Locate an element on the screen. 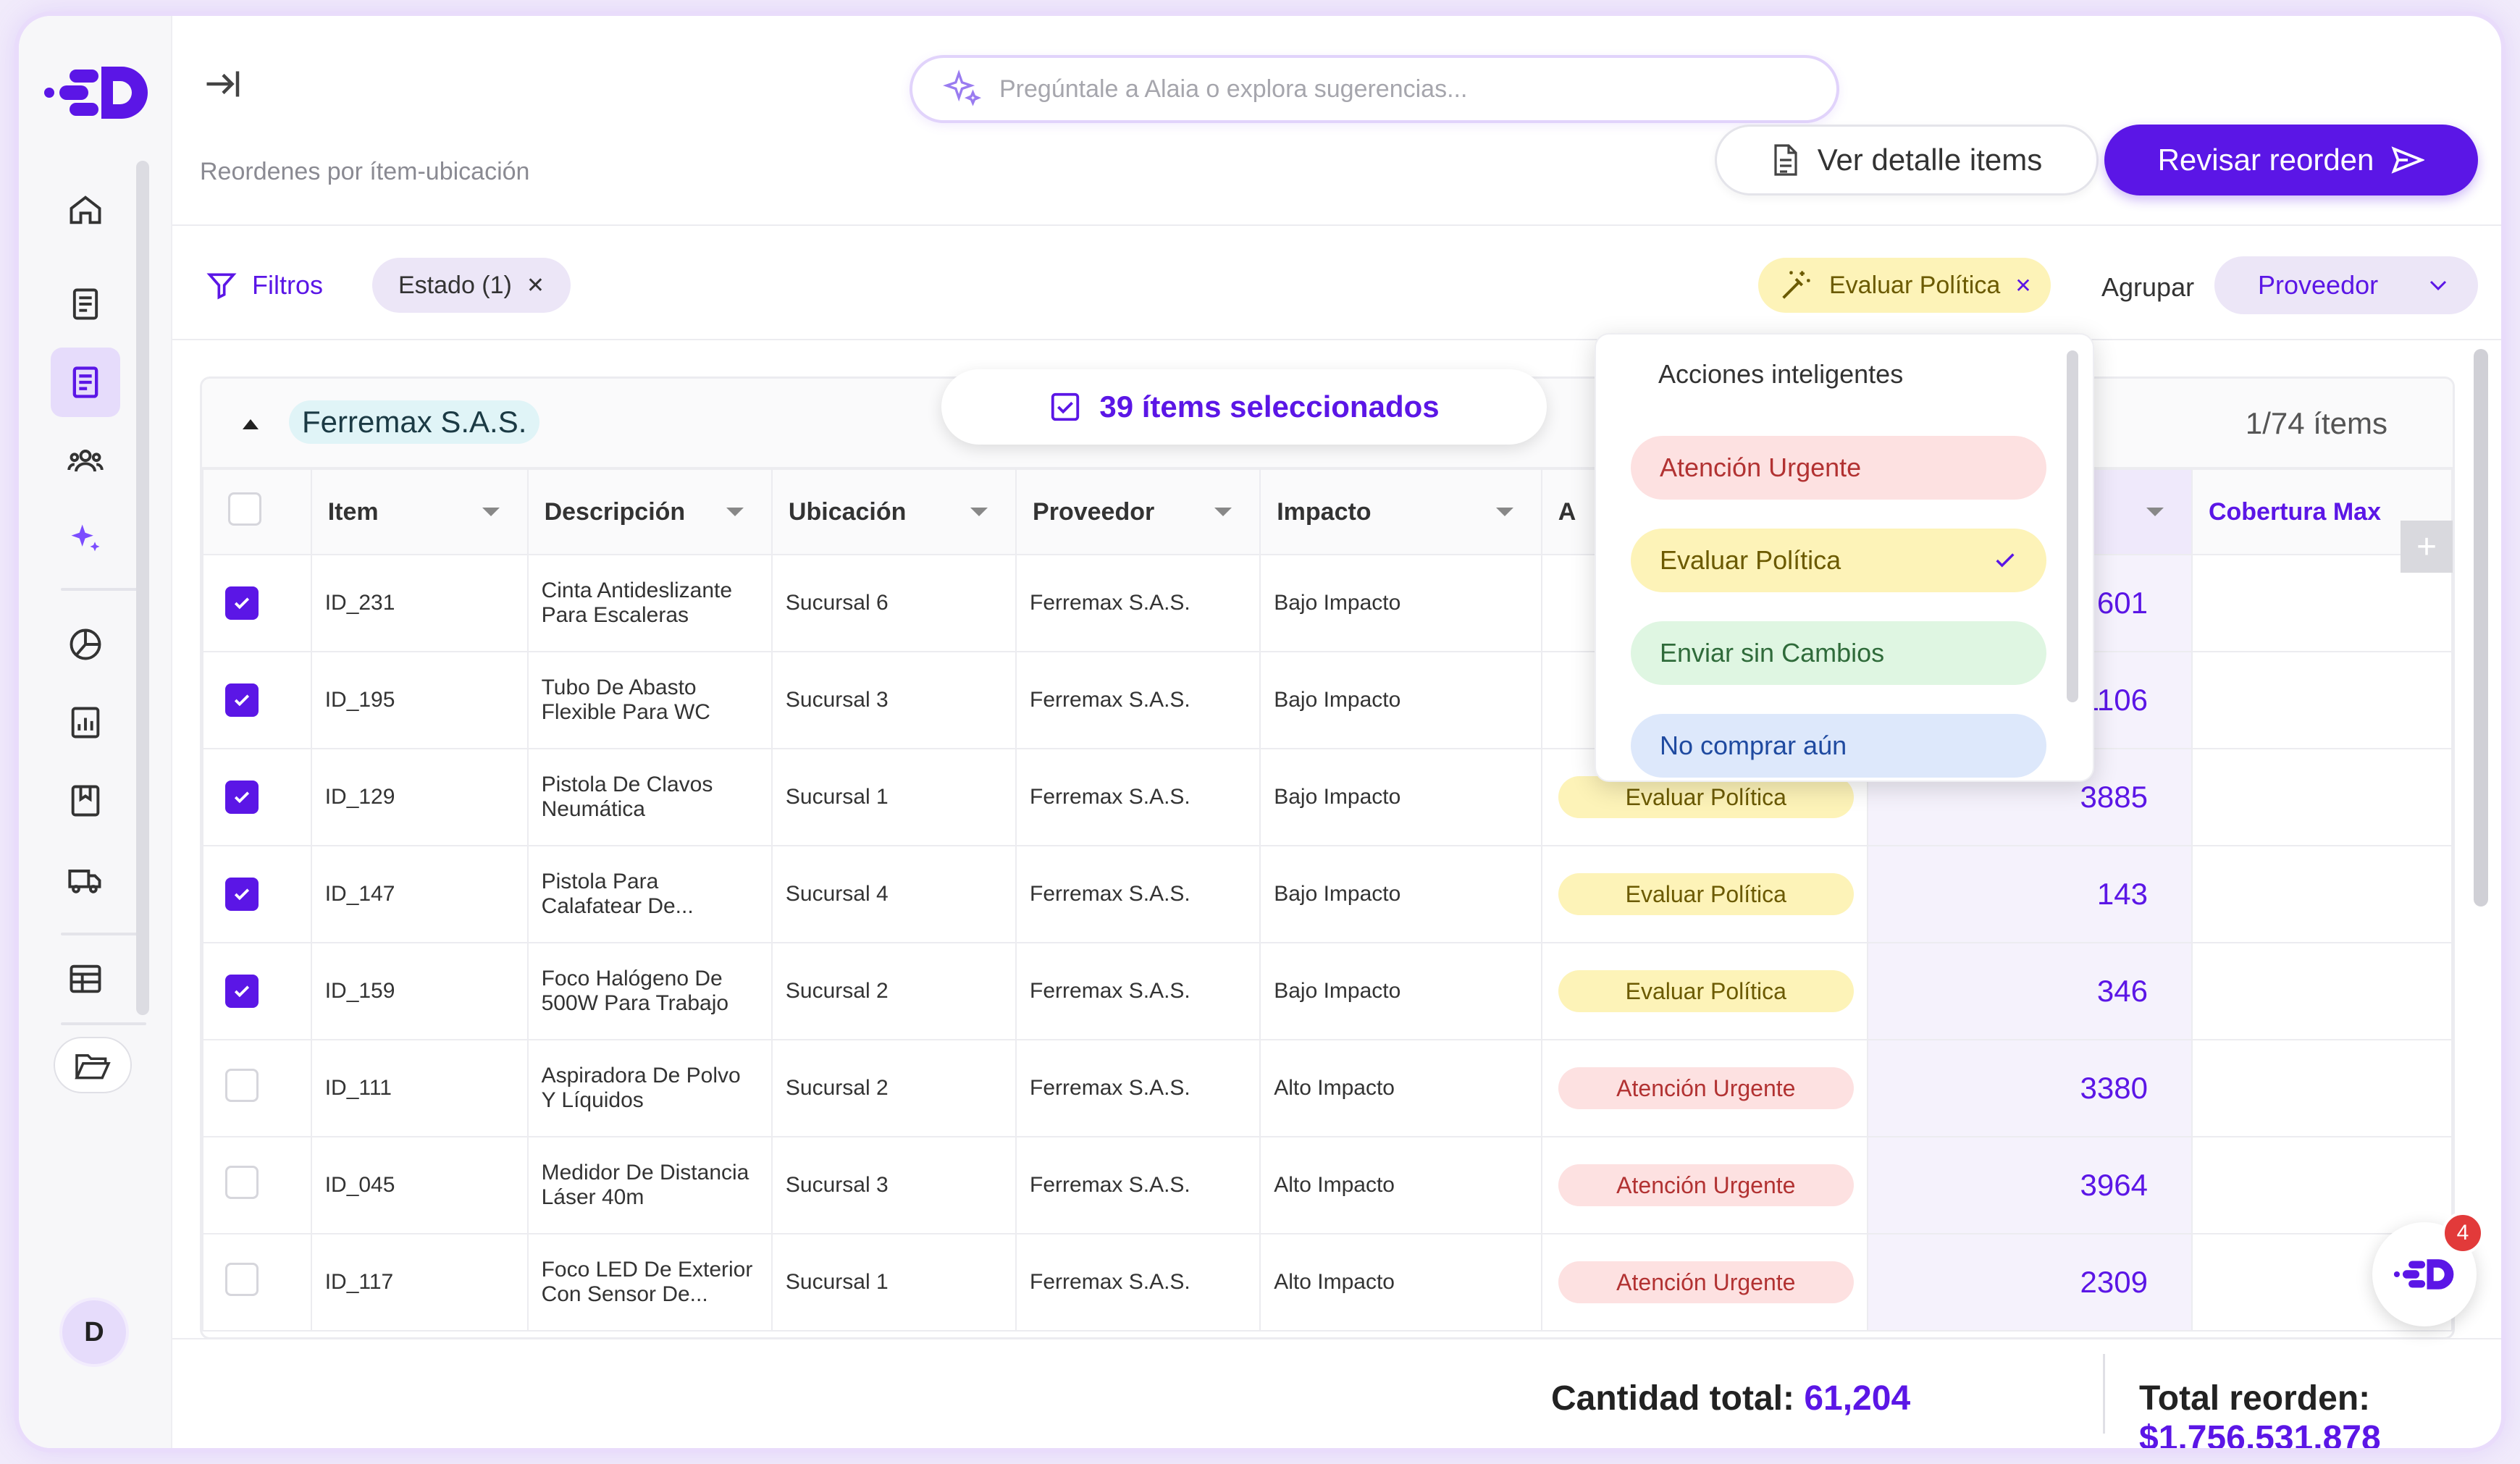 The width and height of the screenshot is (2520, 1464). menu-item: Evaluar Política is located at coordinates (1838, 560).